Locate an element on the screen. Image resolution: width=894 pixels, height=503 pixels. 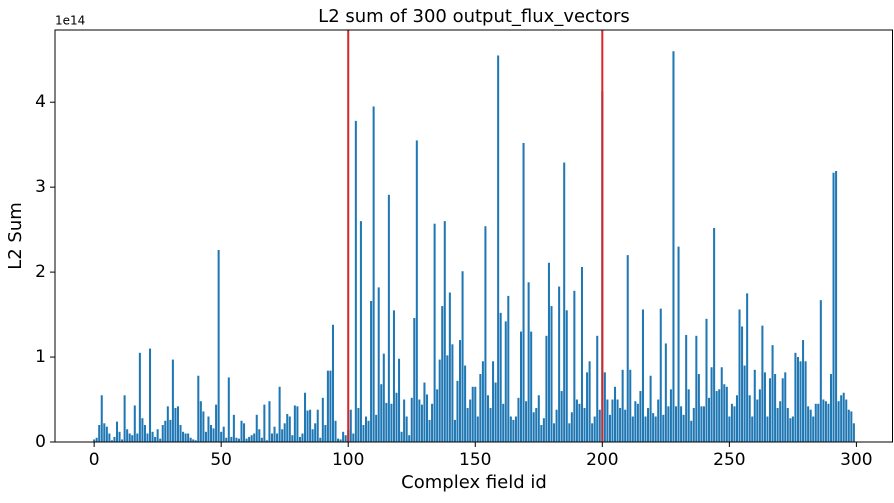
y-tick-label: 2 is located at coordinates (40, 272).